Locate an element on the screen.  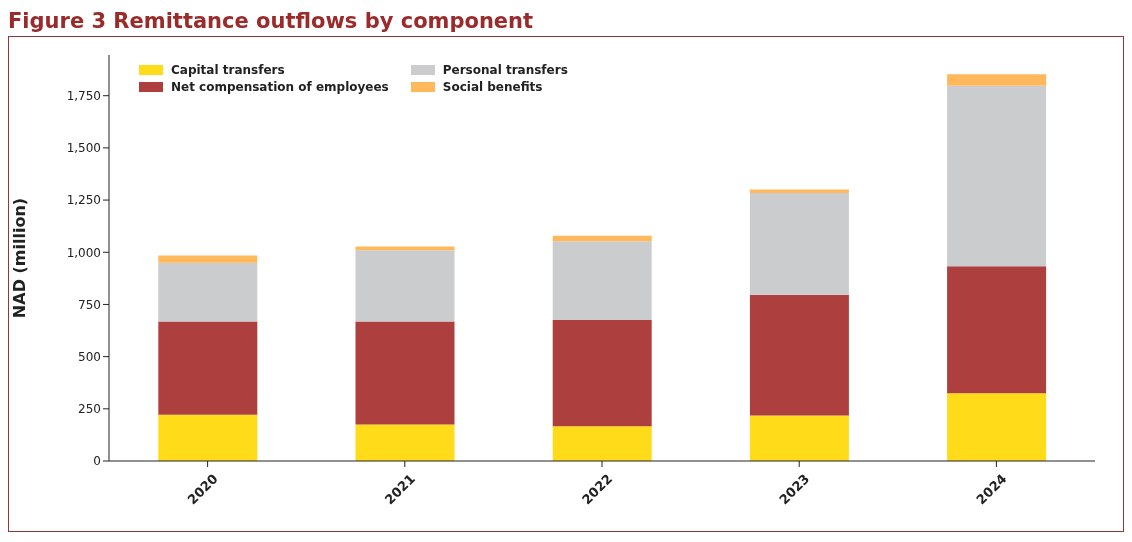
y-tick-label: 0 is located at coordinates (97, 461).